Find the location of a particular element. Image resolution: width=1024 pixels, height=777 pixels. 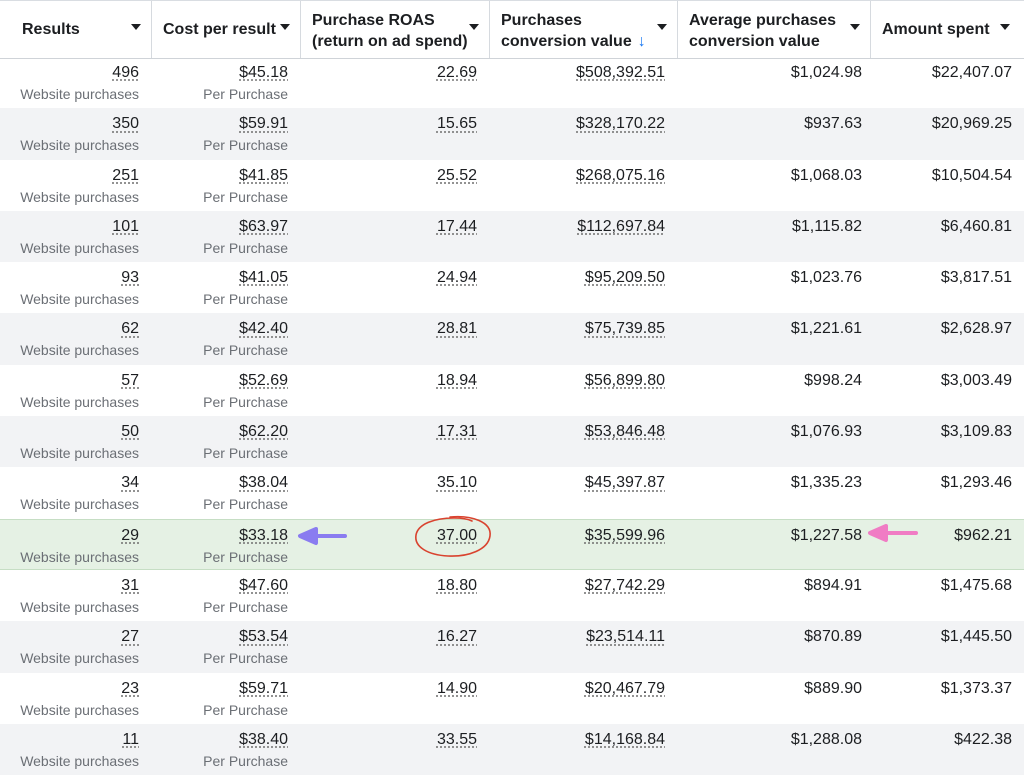

amount-spent-value: $1,475.68 is located at coordinates (976, 585).